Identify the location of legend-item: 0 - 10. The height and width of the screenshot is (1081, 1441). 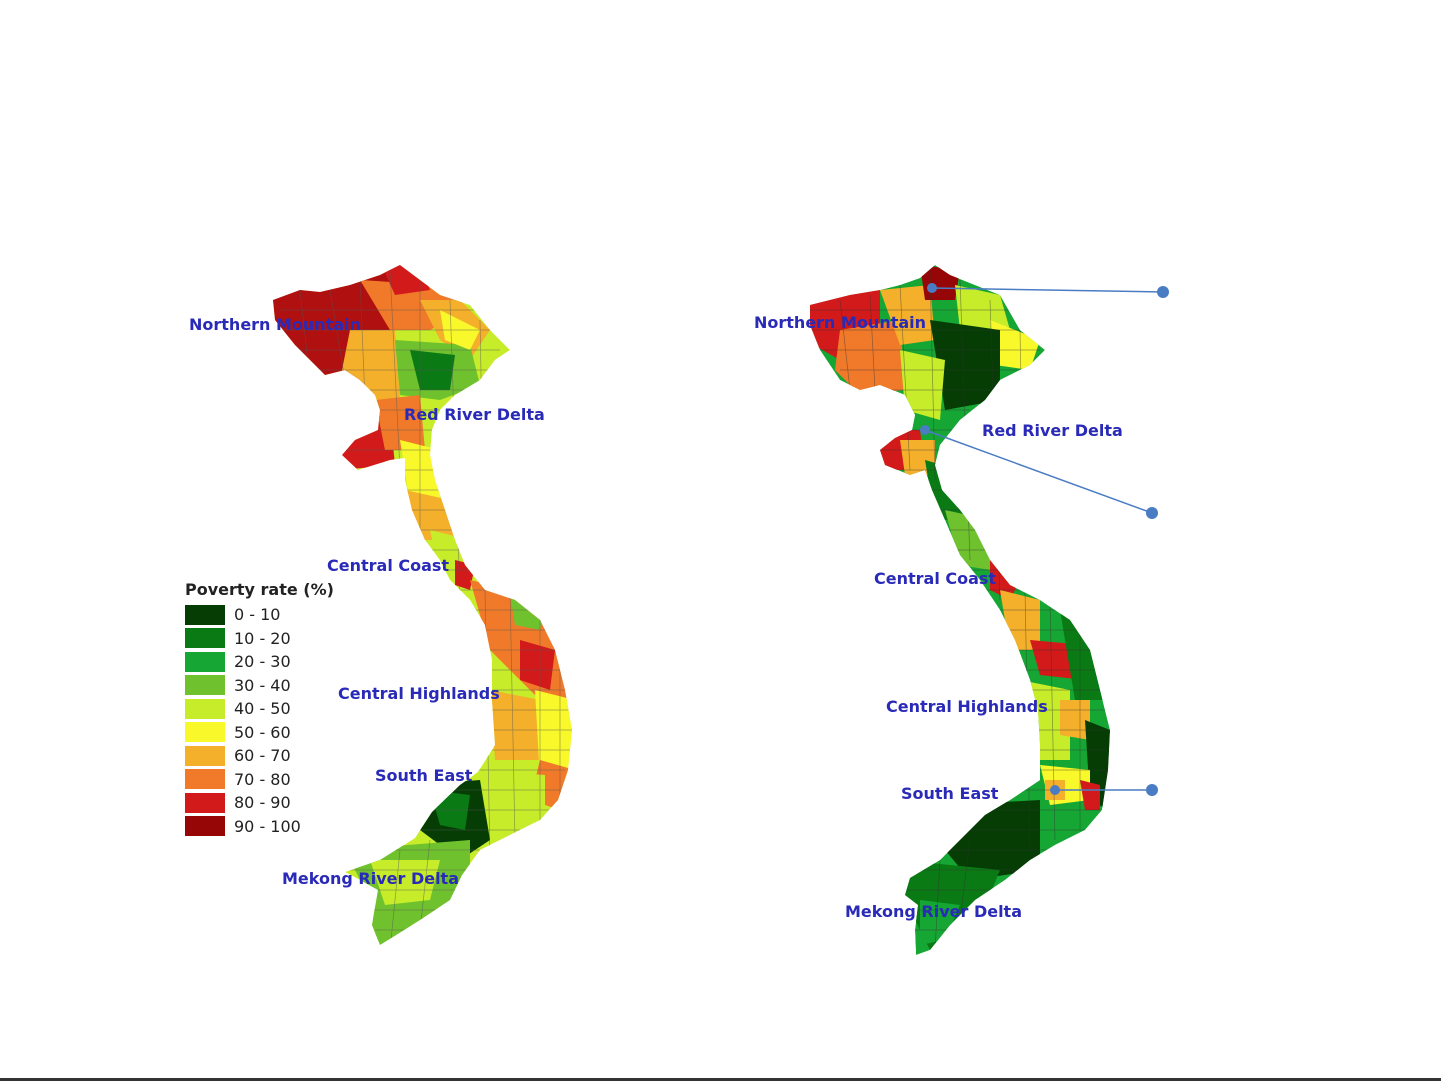
(259, 615).